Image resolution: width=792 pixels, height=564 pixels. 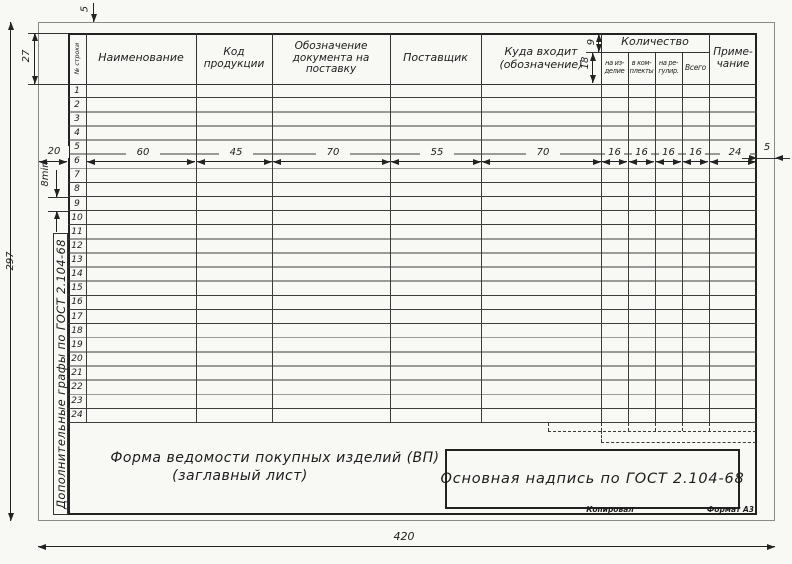 What do you see at coordinates (77, 358) in the screenshot?
I see `row-number: 20` at bounding box center [77, 358].